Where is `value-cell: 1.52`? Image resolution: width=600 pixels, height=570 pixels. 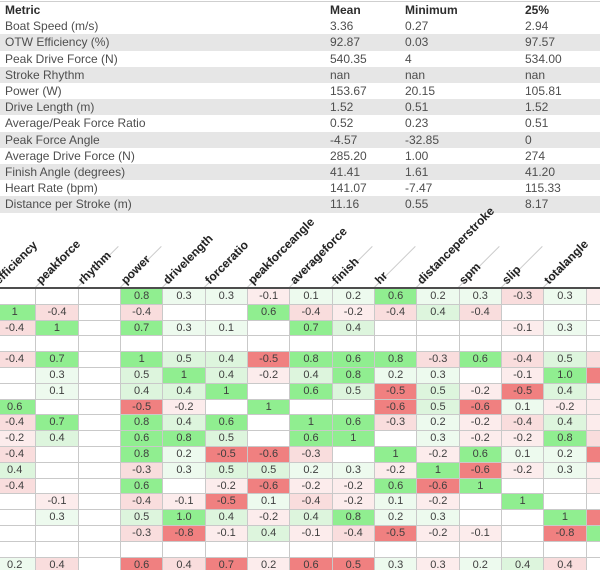 value-cell: 1.52 is located at coordinates (367, 107).